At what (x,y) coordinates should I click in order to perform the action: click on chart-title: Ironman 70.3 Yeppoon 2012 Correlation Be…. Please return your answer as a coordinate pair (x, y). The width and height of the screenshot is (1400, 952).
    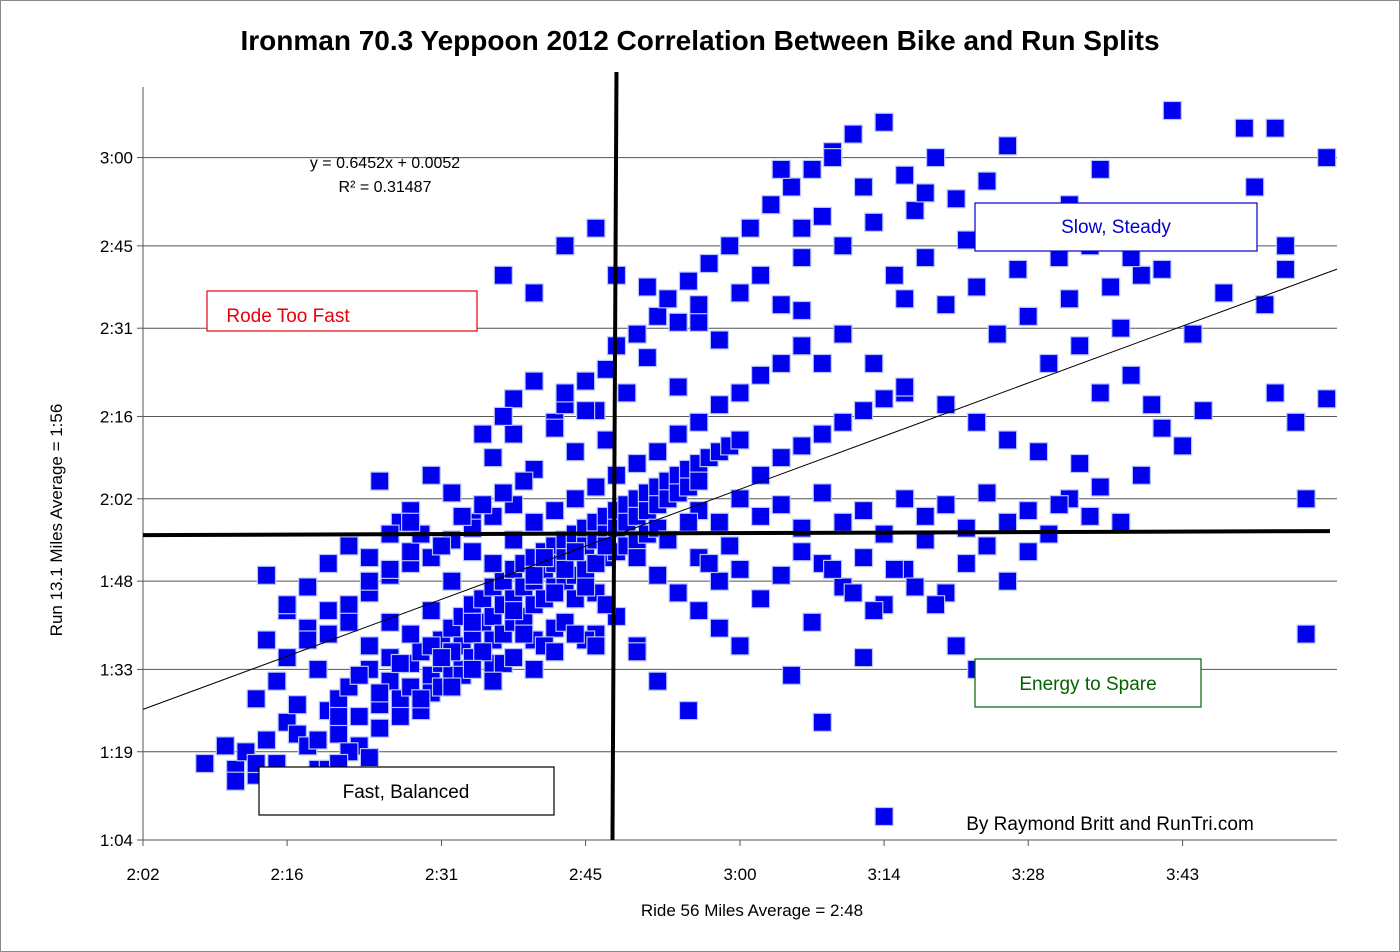
    Looking at the image, I should click on (699, 40).